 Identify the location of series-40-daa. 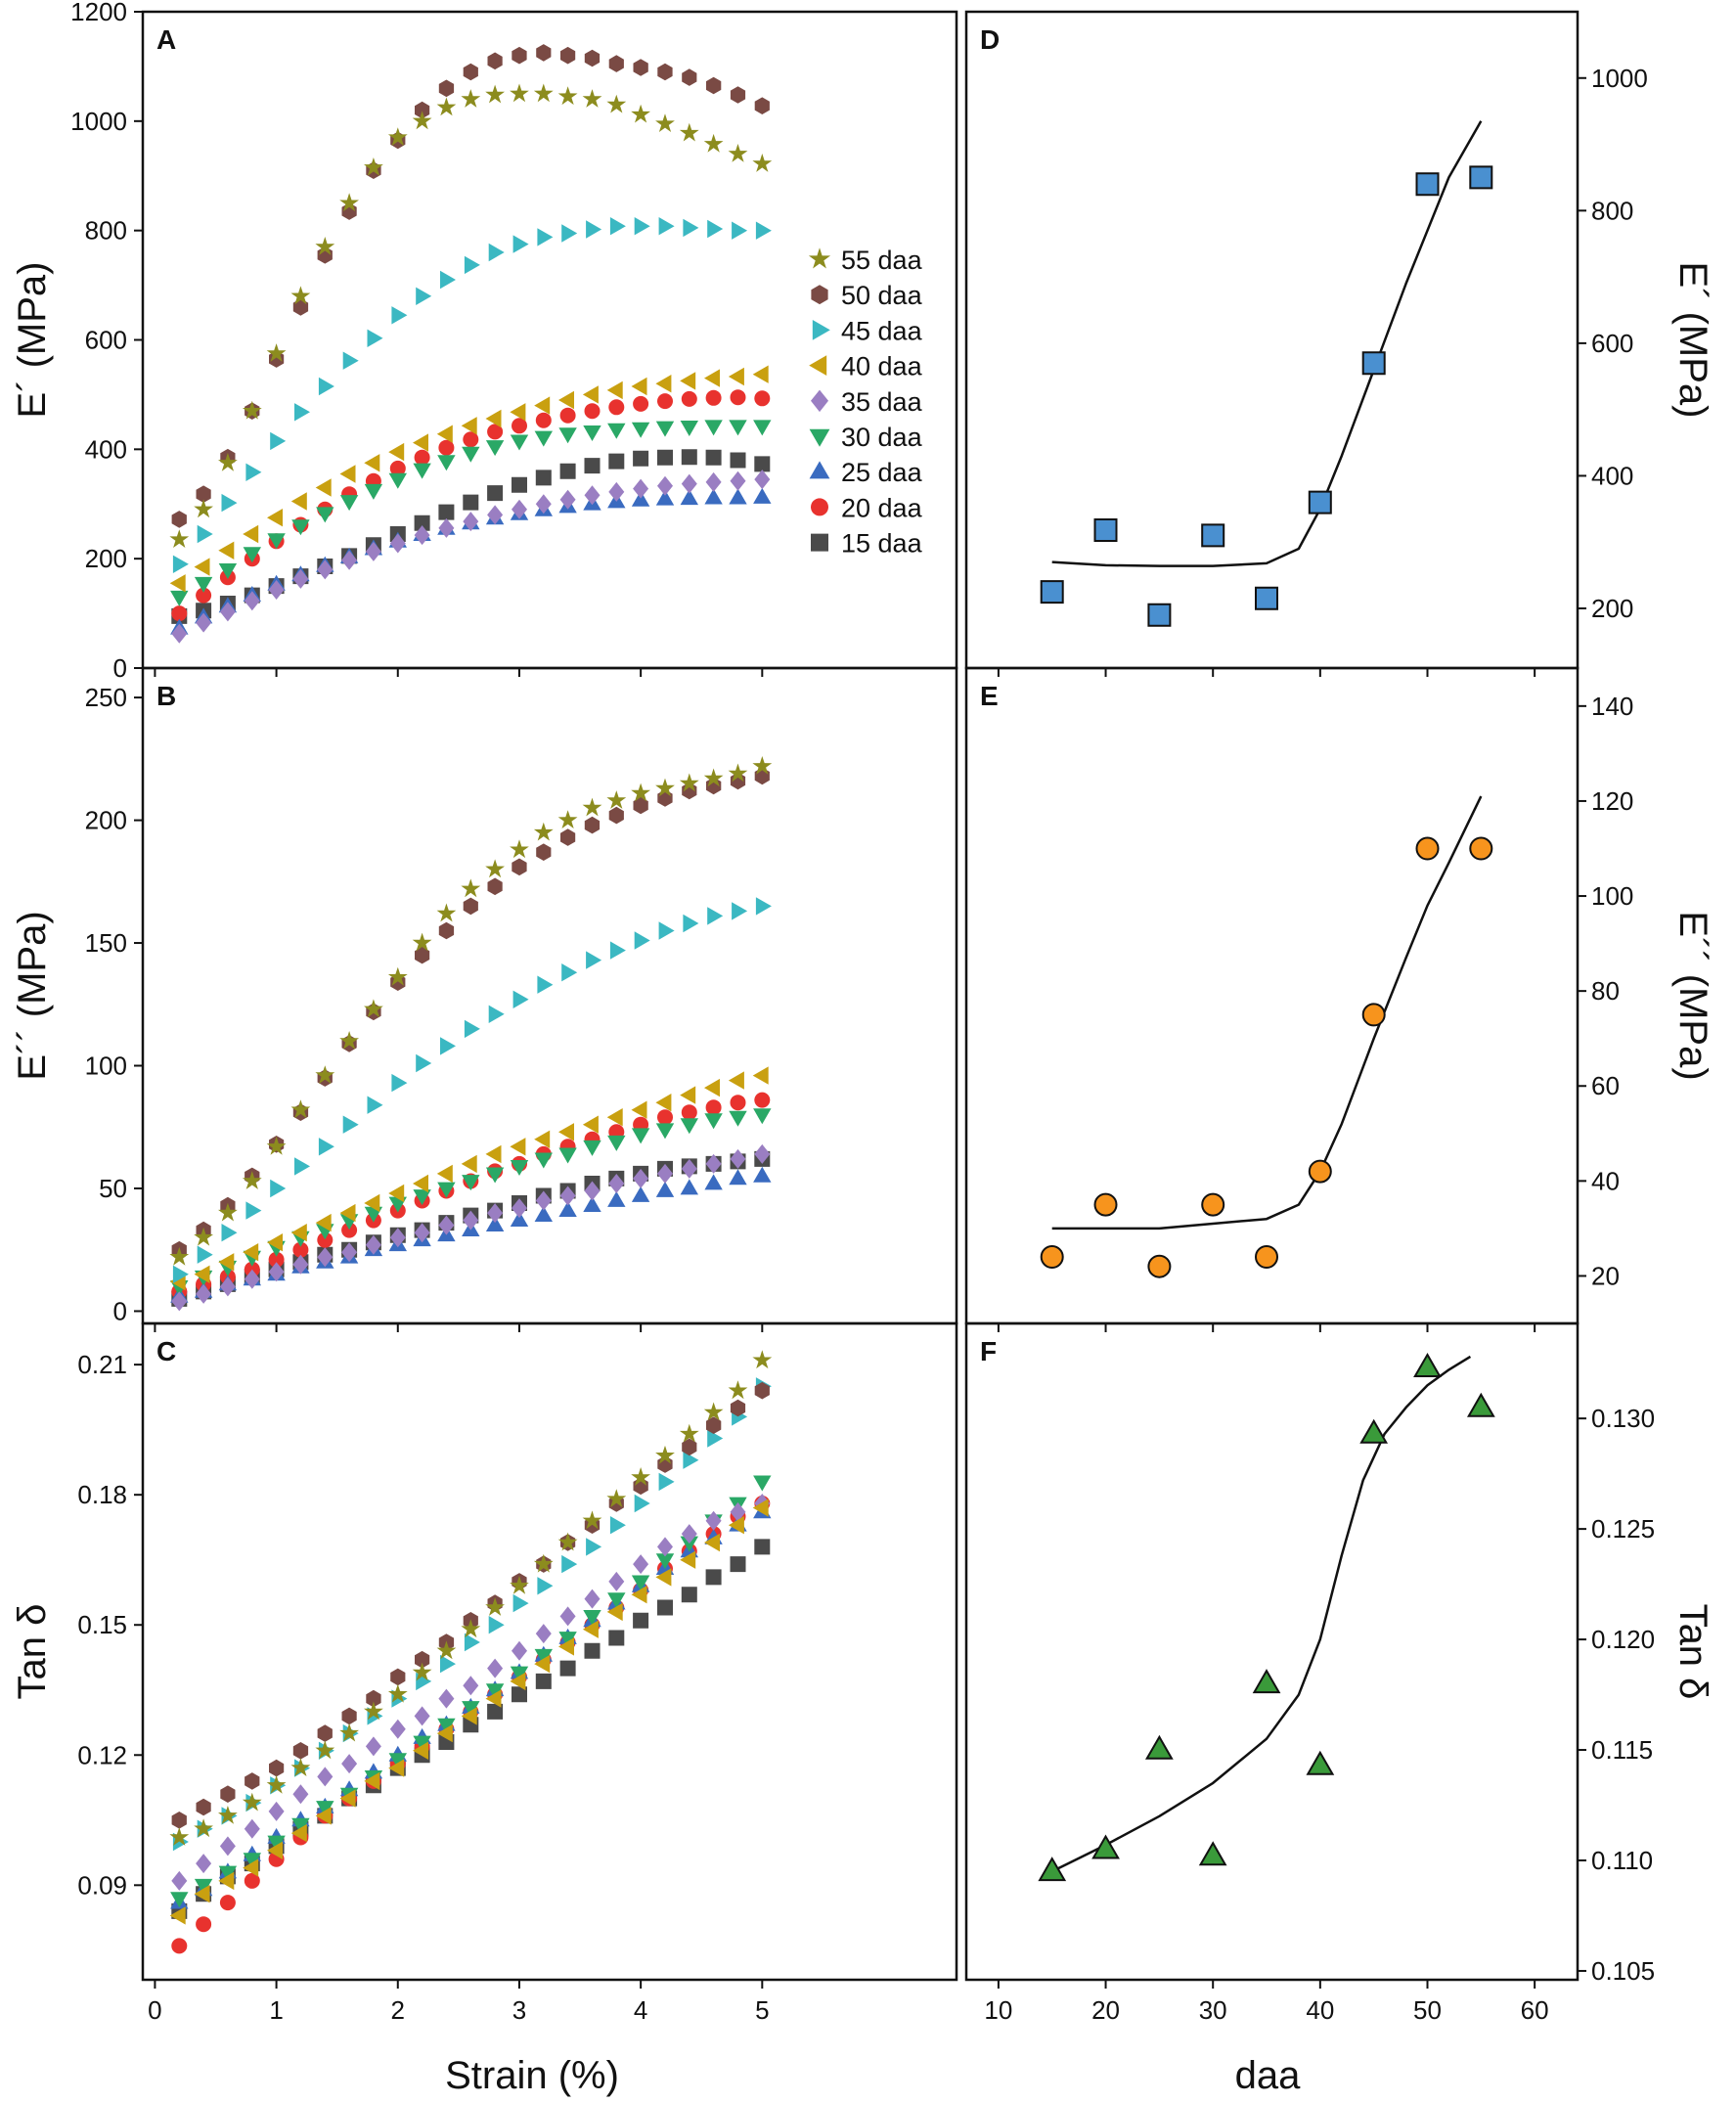
(469, 1712).